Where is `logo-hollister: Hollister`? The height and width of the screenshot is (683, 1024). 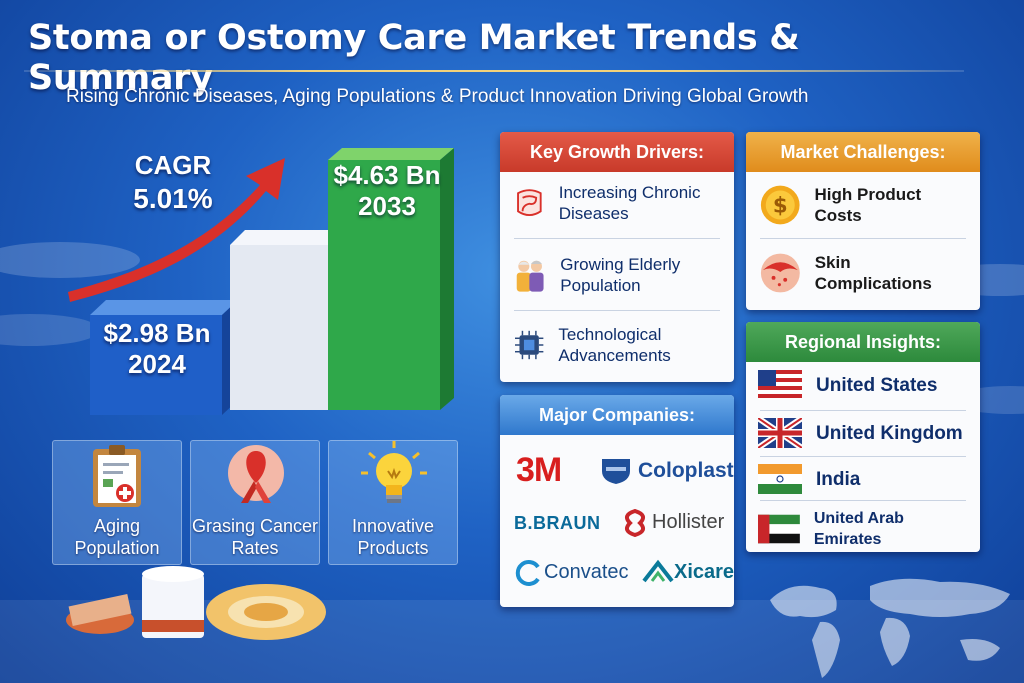
logo-hollister: Hollister is located at coordinates (688, 522).